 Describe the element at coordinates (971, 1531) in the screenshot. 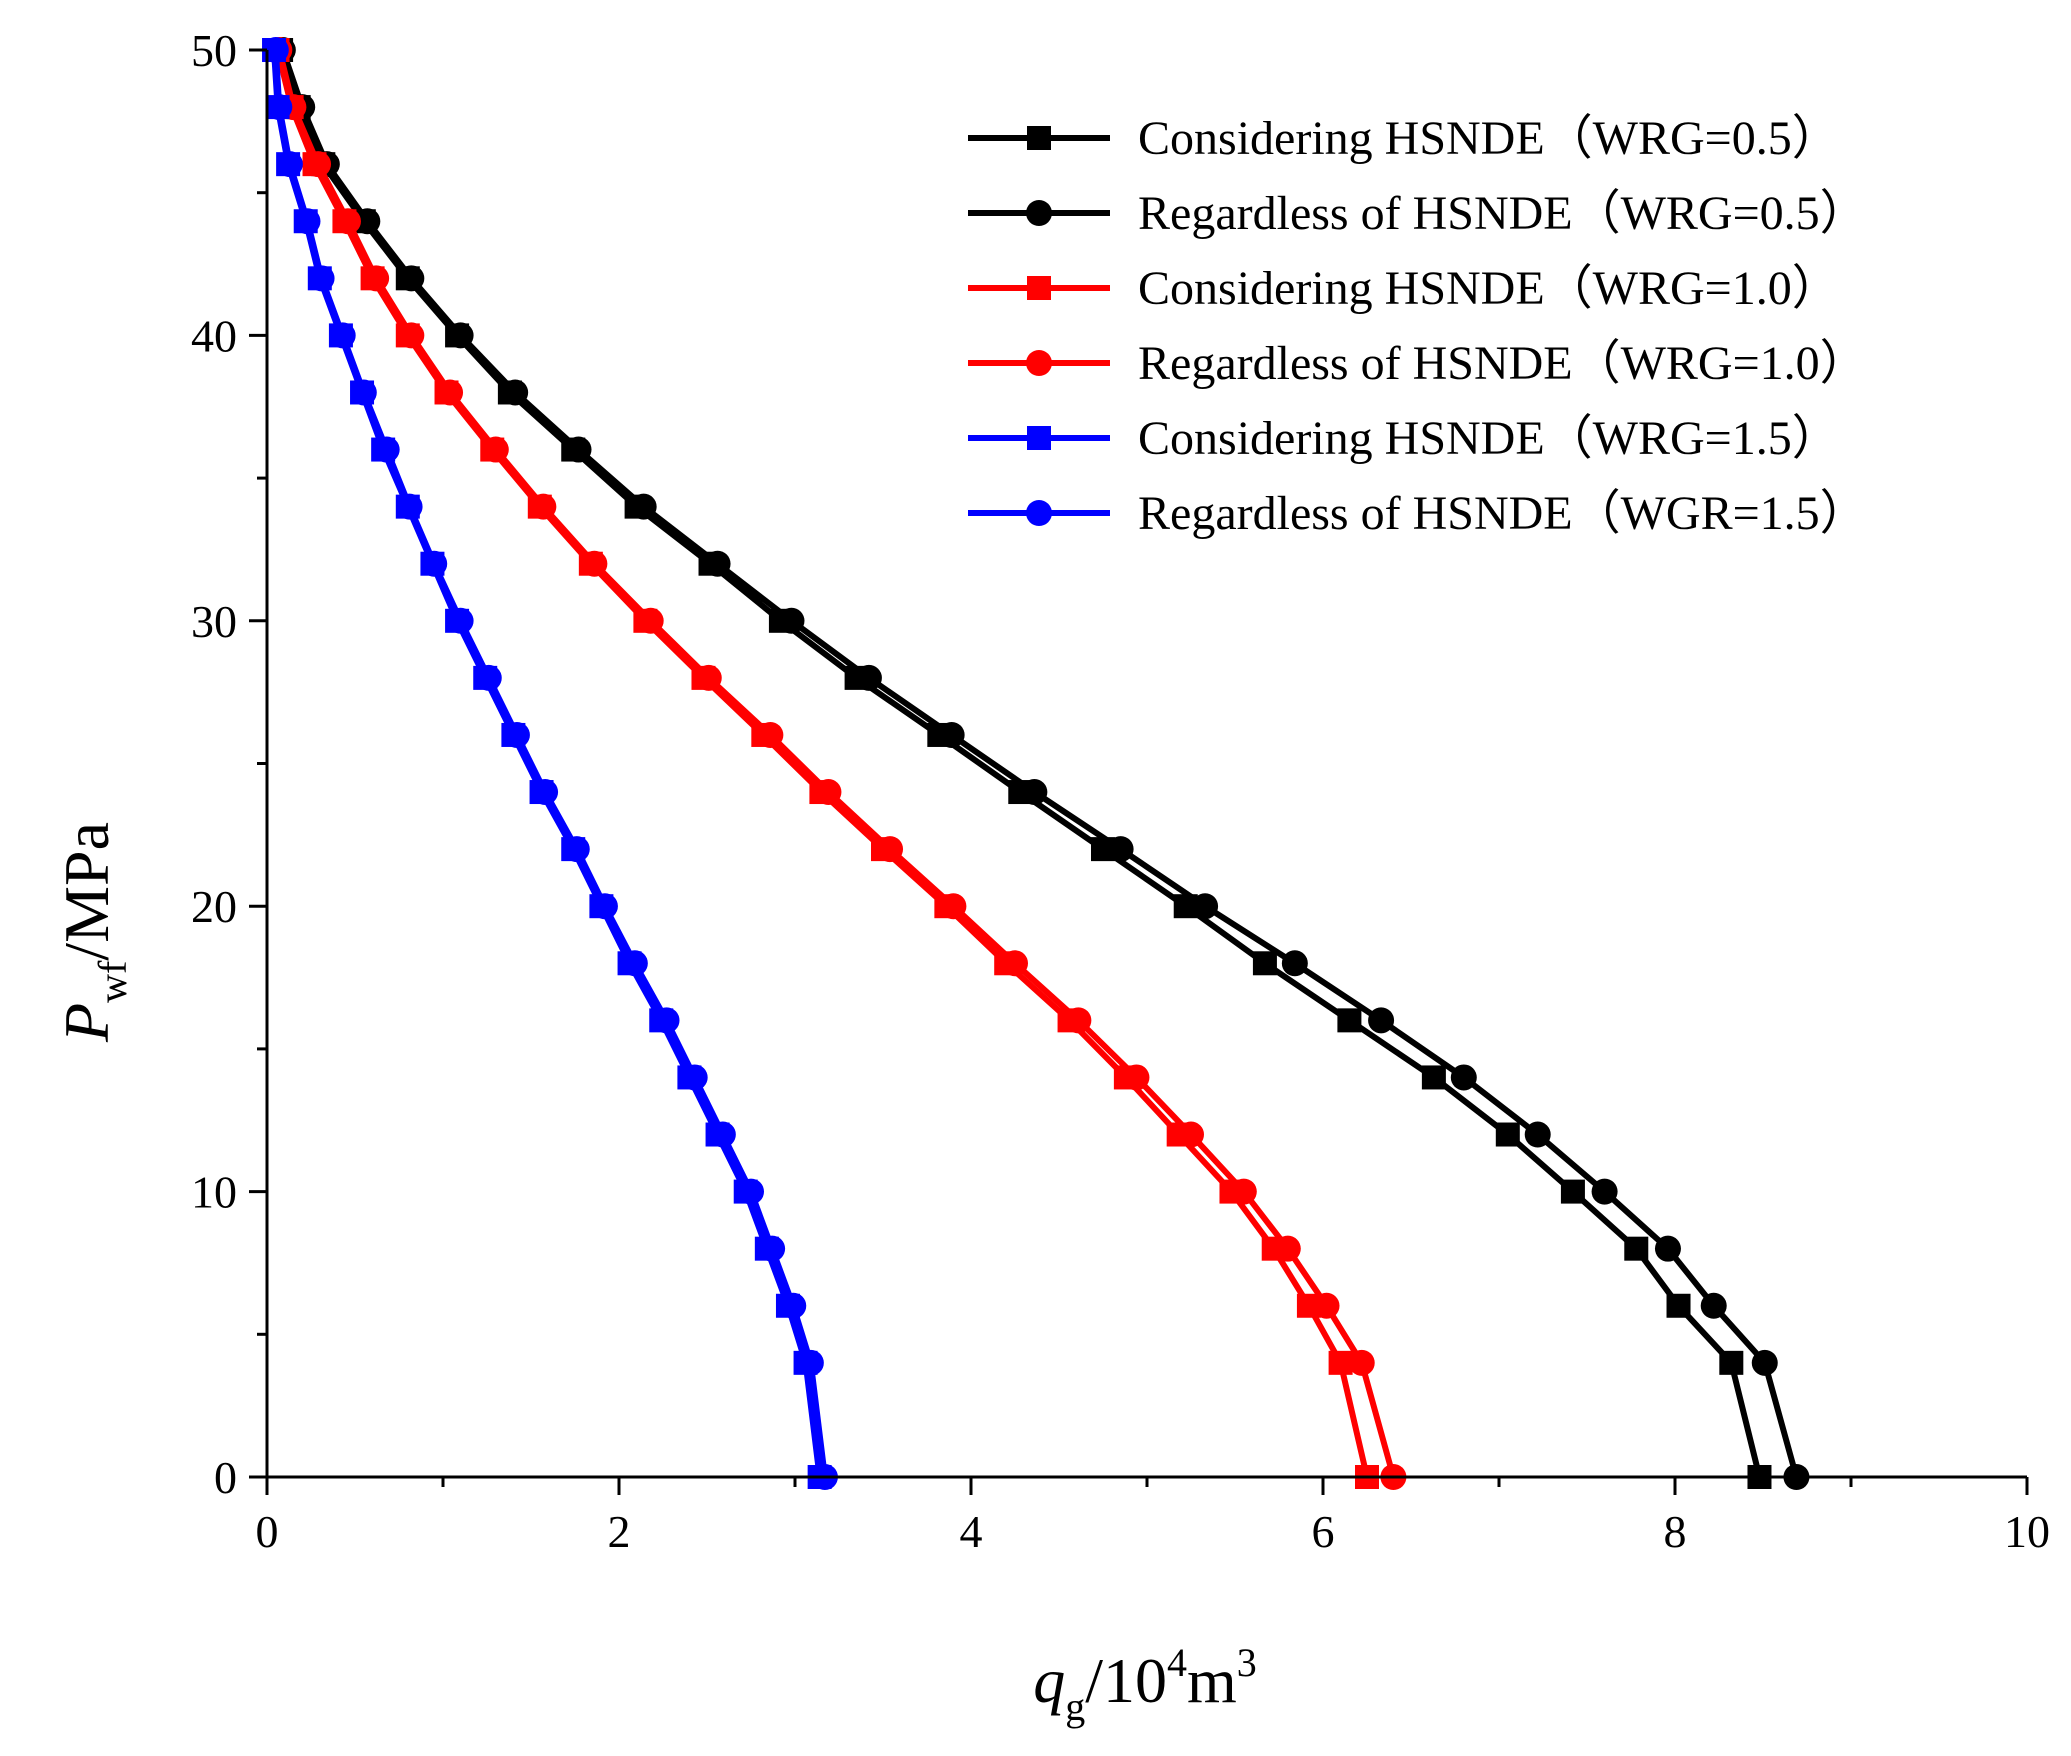

I see `x-tick-label: 4` at that location.